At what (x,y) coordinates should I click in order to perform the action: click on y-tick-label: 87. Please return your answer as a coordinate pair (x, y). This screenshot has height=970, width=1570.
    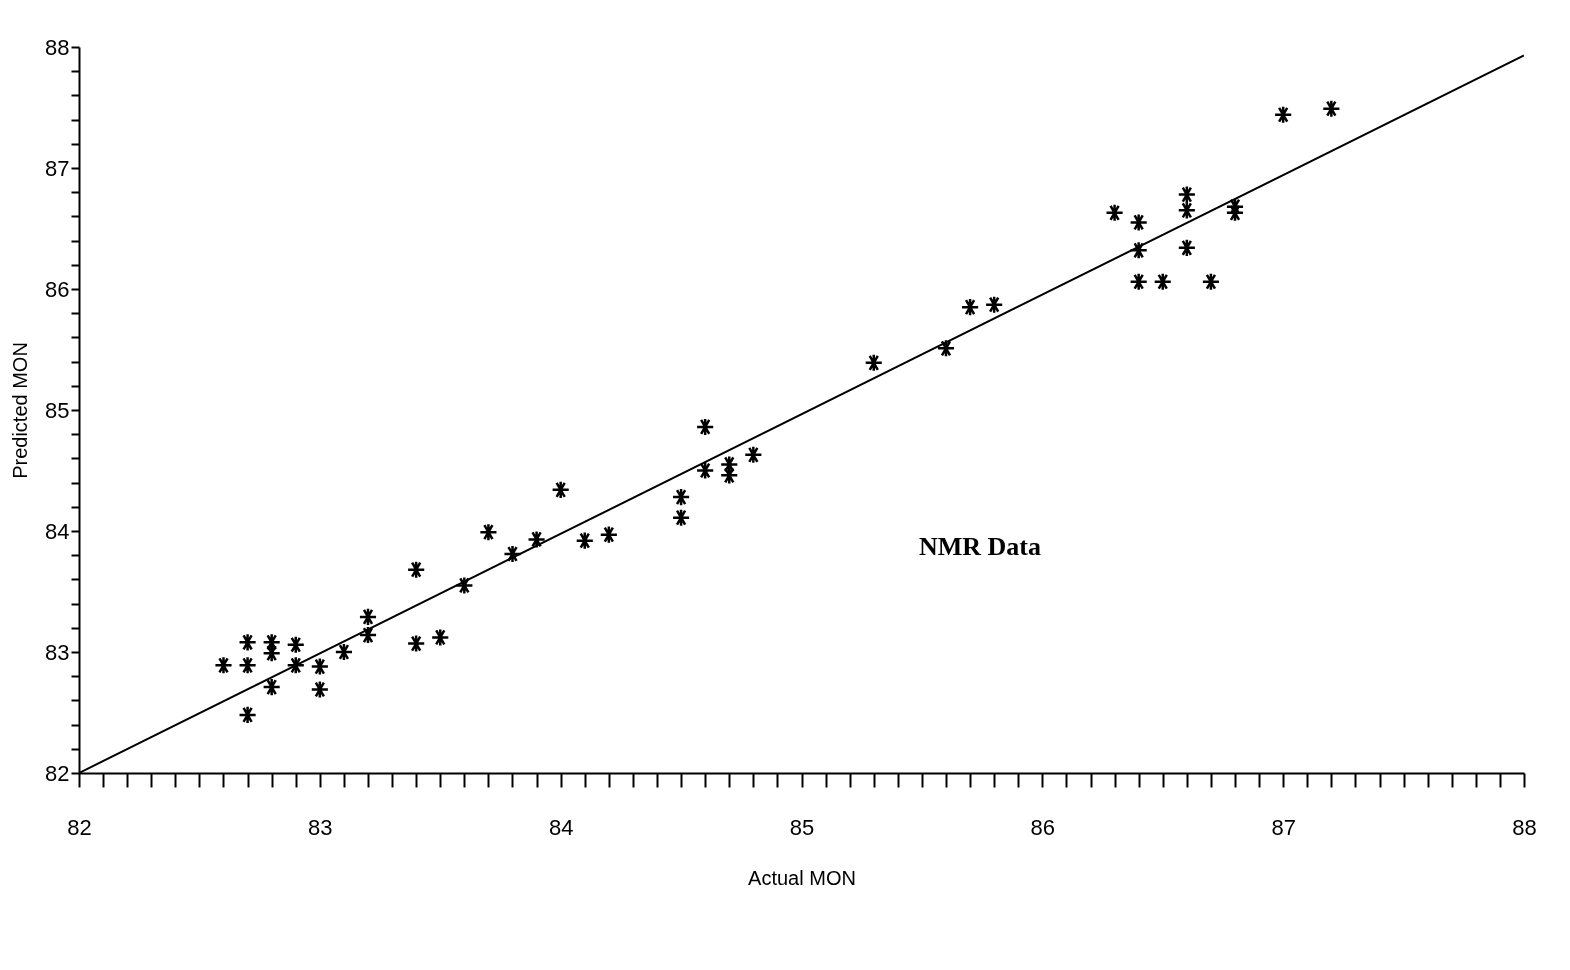
    Looking at the image, I should click on (57, 168).